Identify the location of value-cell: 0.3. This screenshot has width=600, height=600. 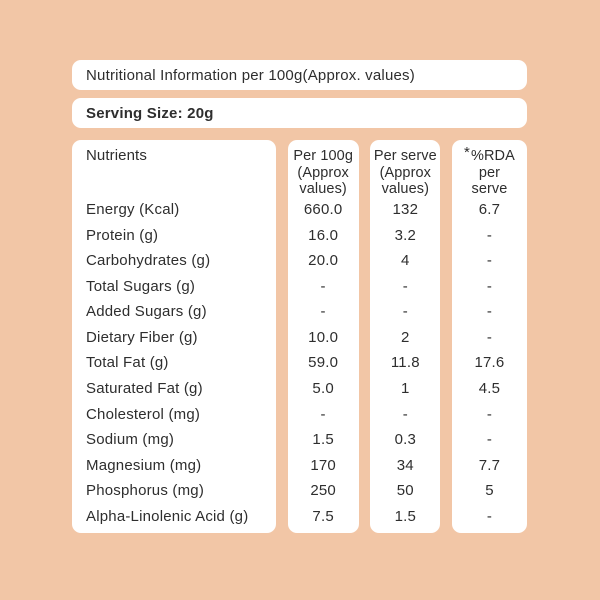
(405, 440).